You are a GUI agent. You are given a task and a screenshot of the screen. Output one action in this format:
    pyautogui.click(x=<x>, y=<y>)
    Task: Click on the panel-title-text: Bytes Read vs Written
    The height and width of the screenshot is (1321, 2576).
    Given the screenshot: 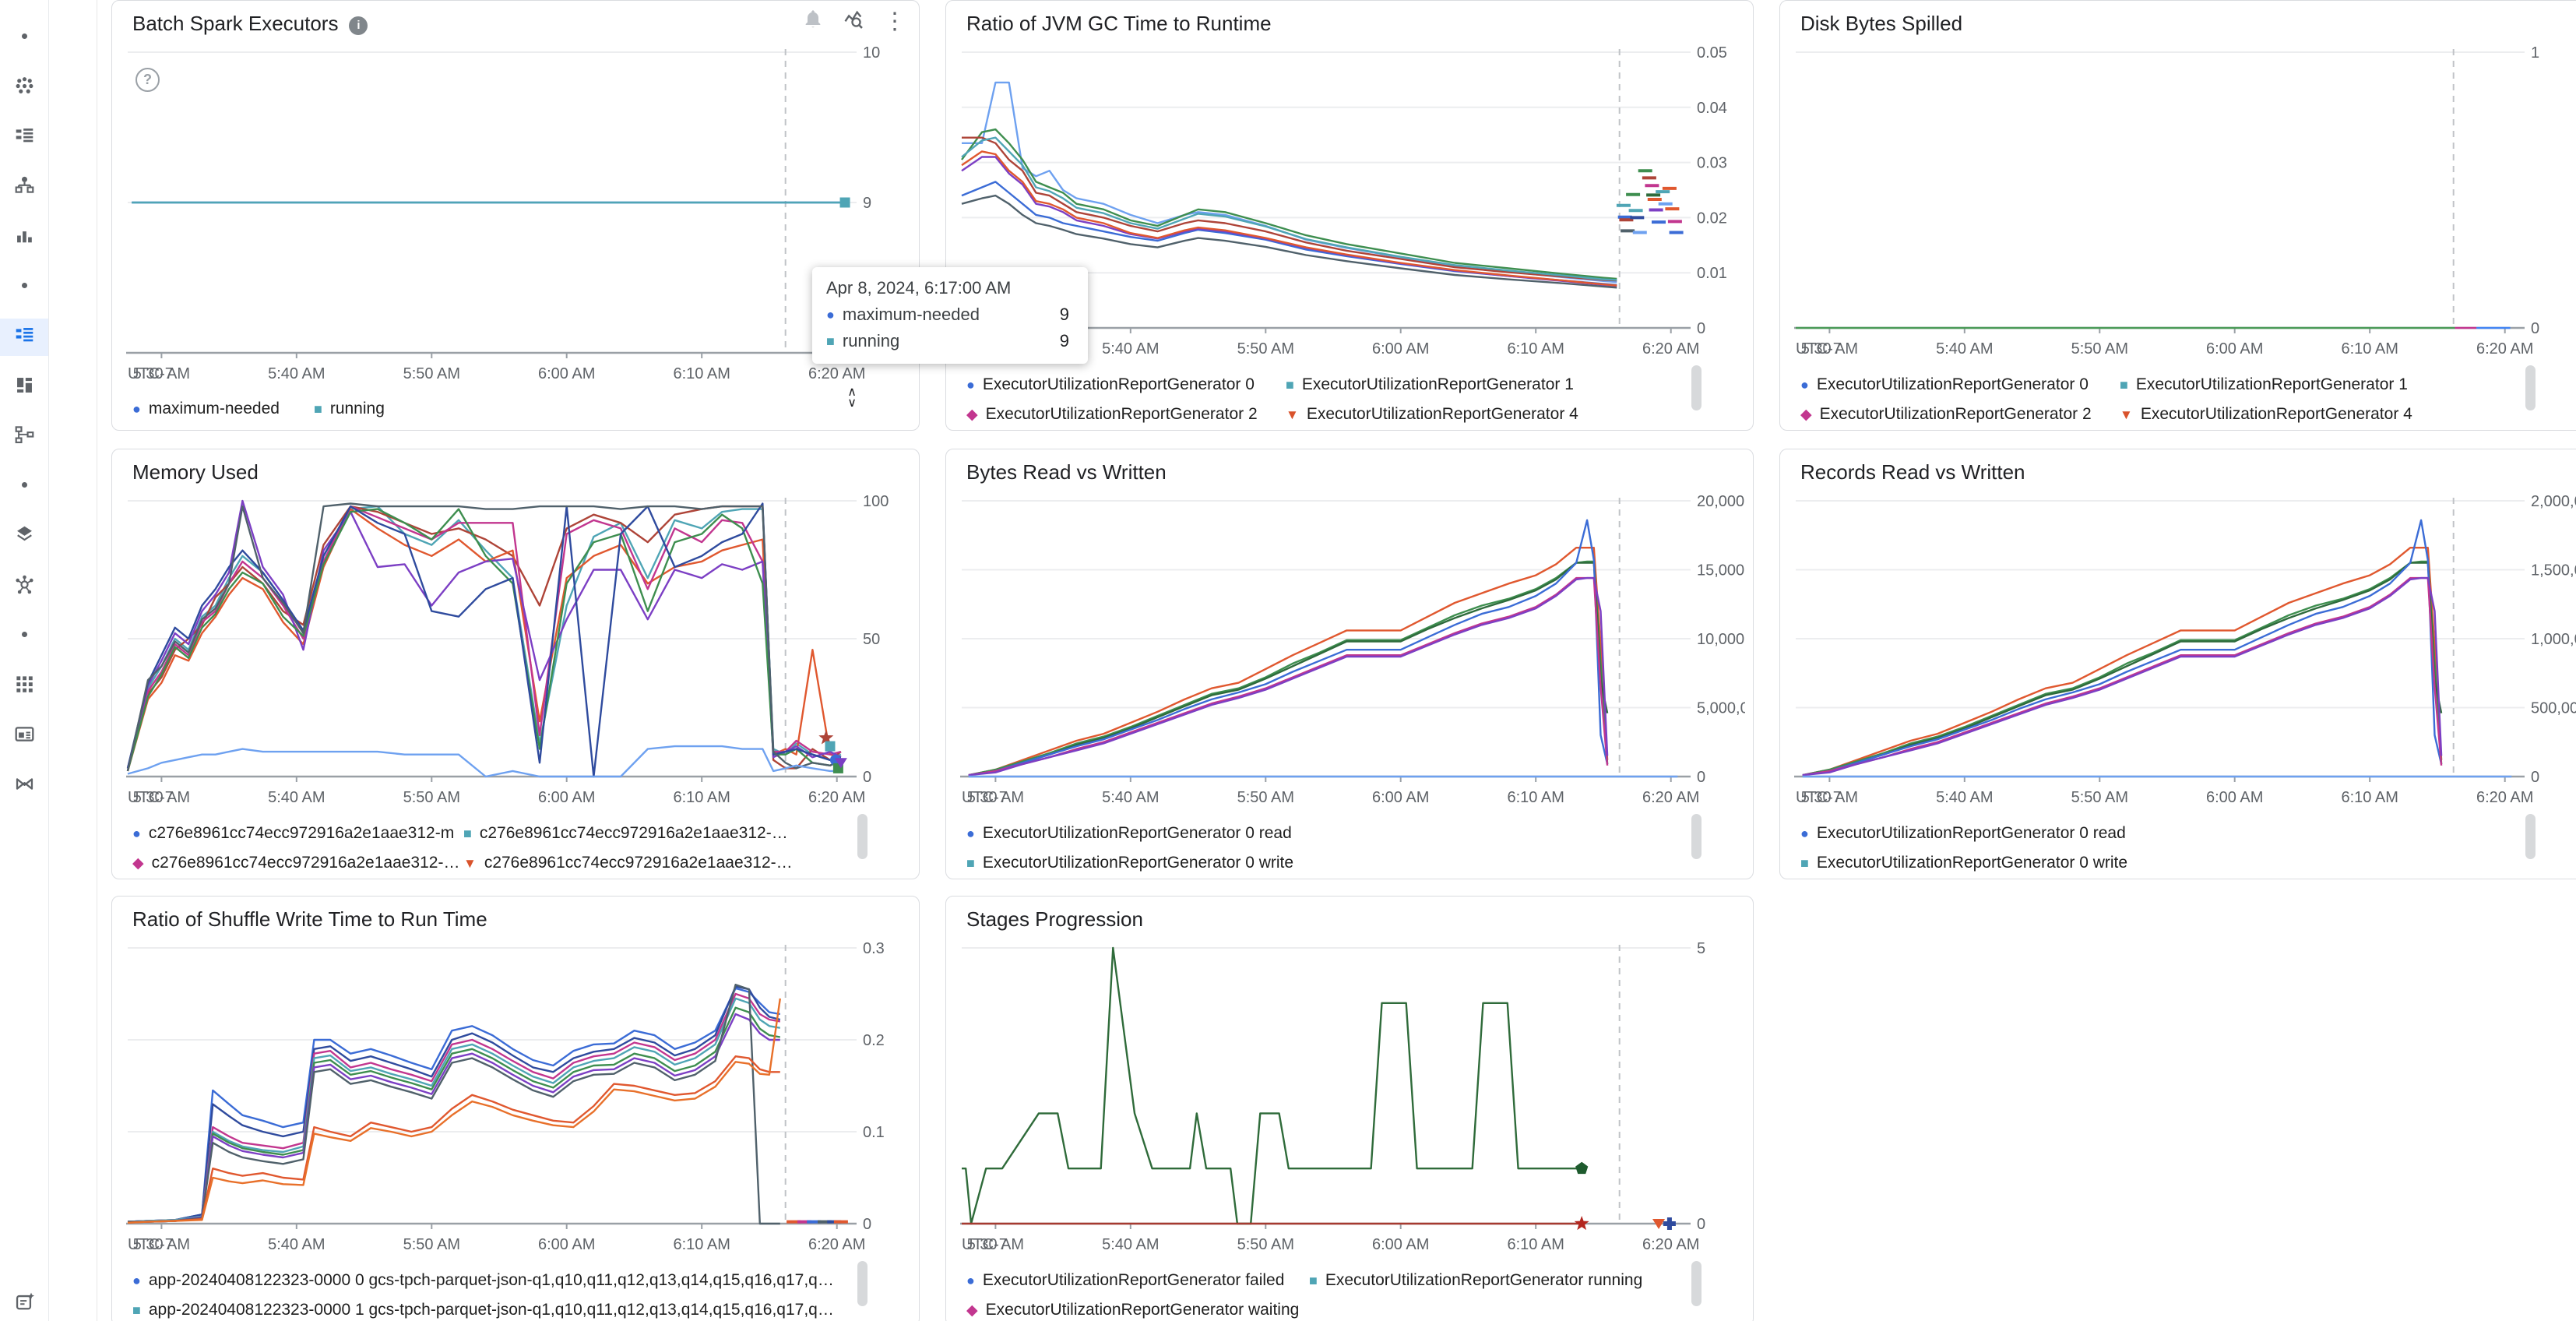 What is the action you would take?
    pyautogui.click(x=1066, y=472)
    